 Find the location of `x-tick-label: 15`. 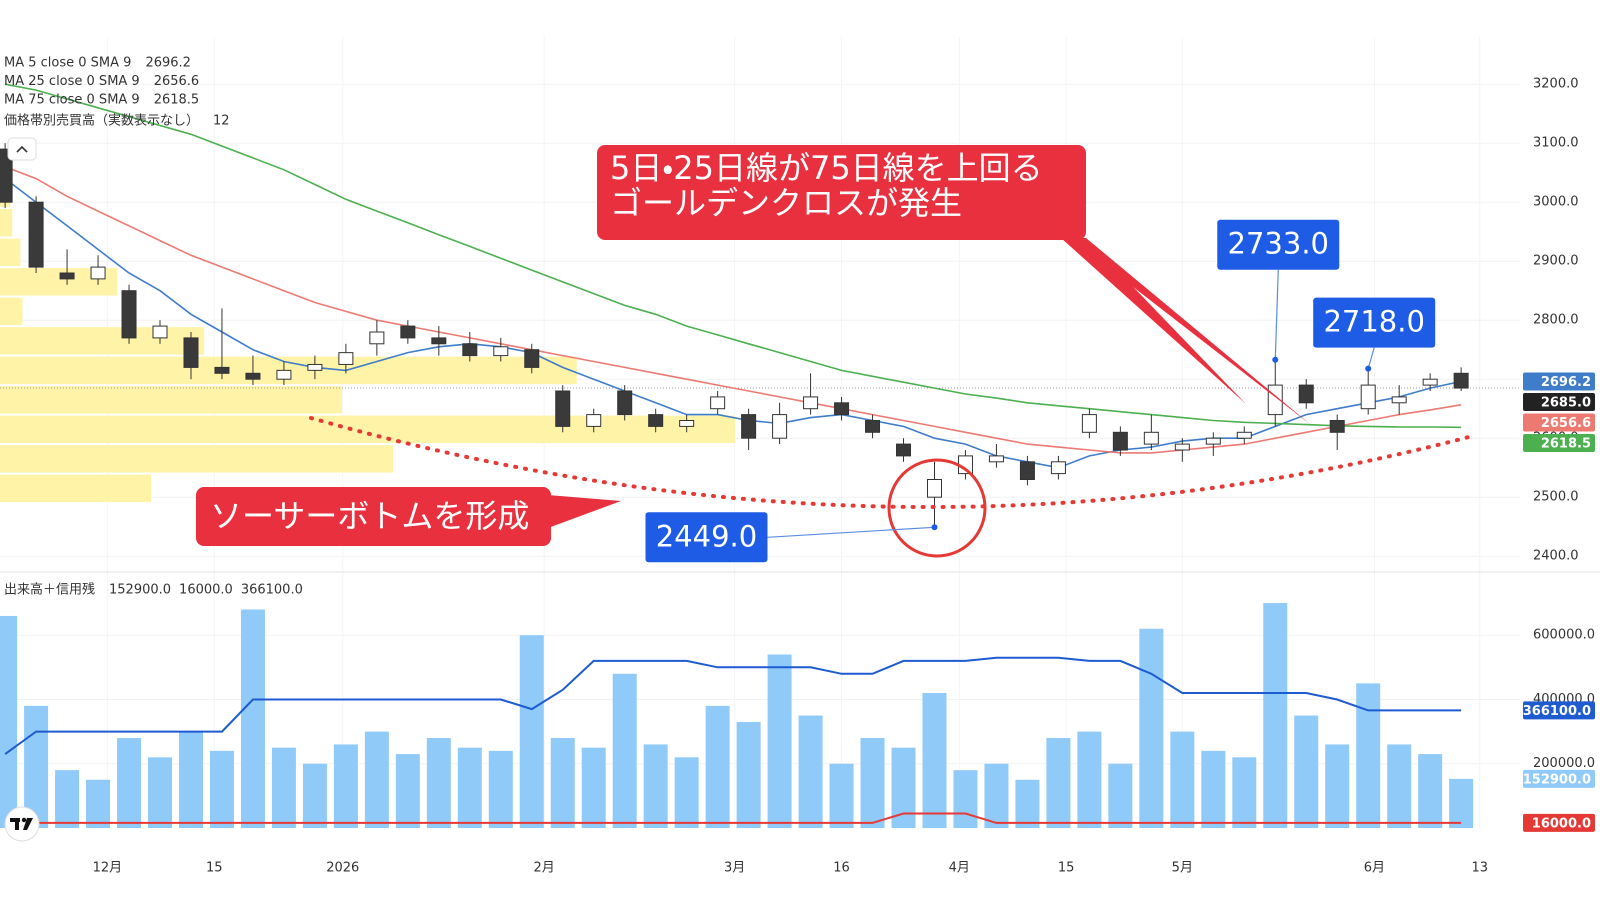

x-tick-label: 15 is located at coordinates (214, 868).